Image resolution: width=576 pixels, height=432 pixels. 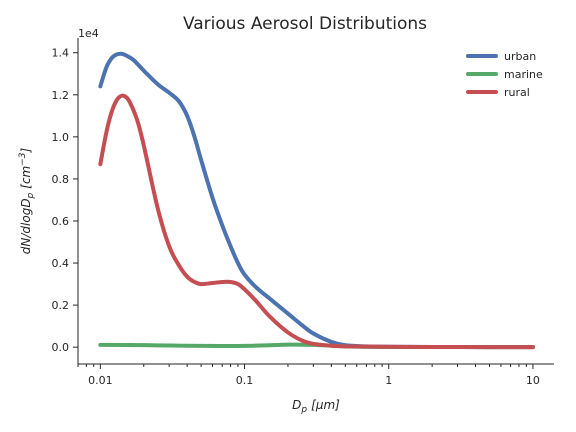 What do you see at coordinates (65, 200) in the screenshot?
I see `y-axis-ticks: 0.0 0.2 0.4 0.6 0.8 1.0 1.2 1.4` at bounding box center [65, 200].